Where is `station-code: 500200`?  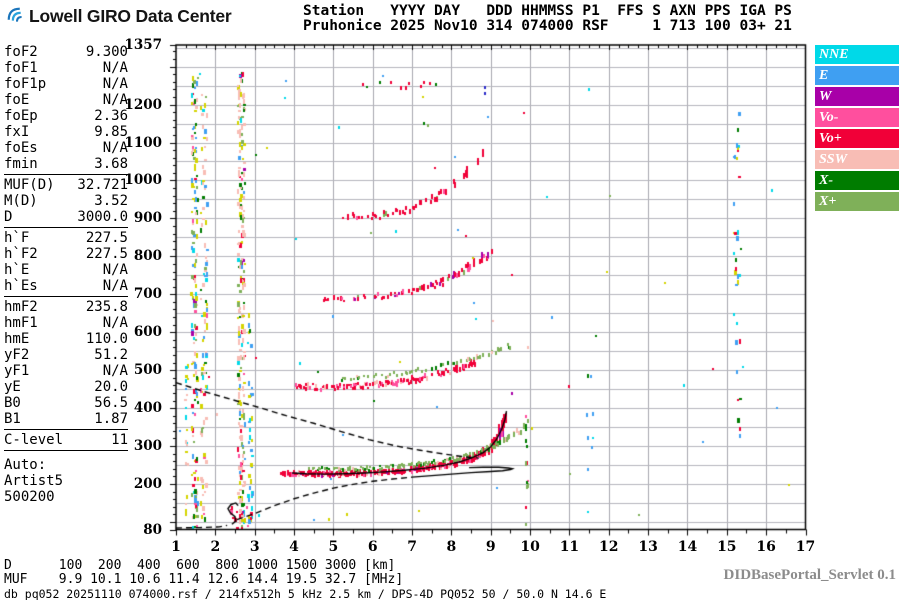
station-code: 500200 is located at coordinates (29, 497).